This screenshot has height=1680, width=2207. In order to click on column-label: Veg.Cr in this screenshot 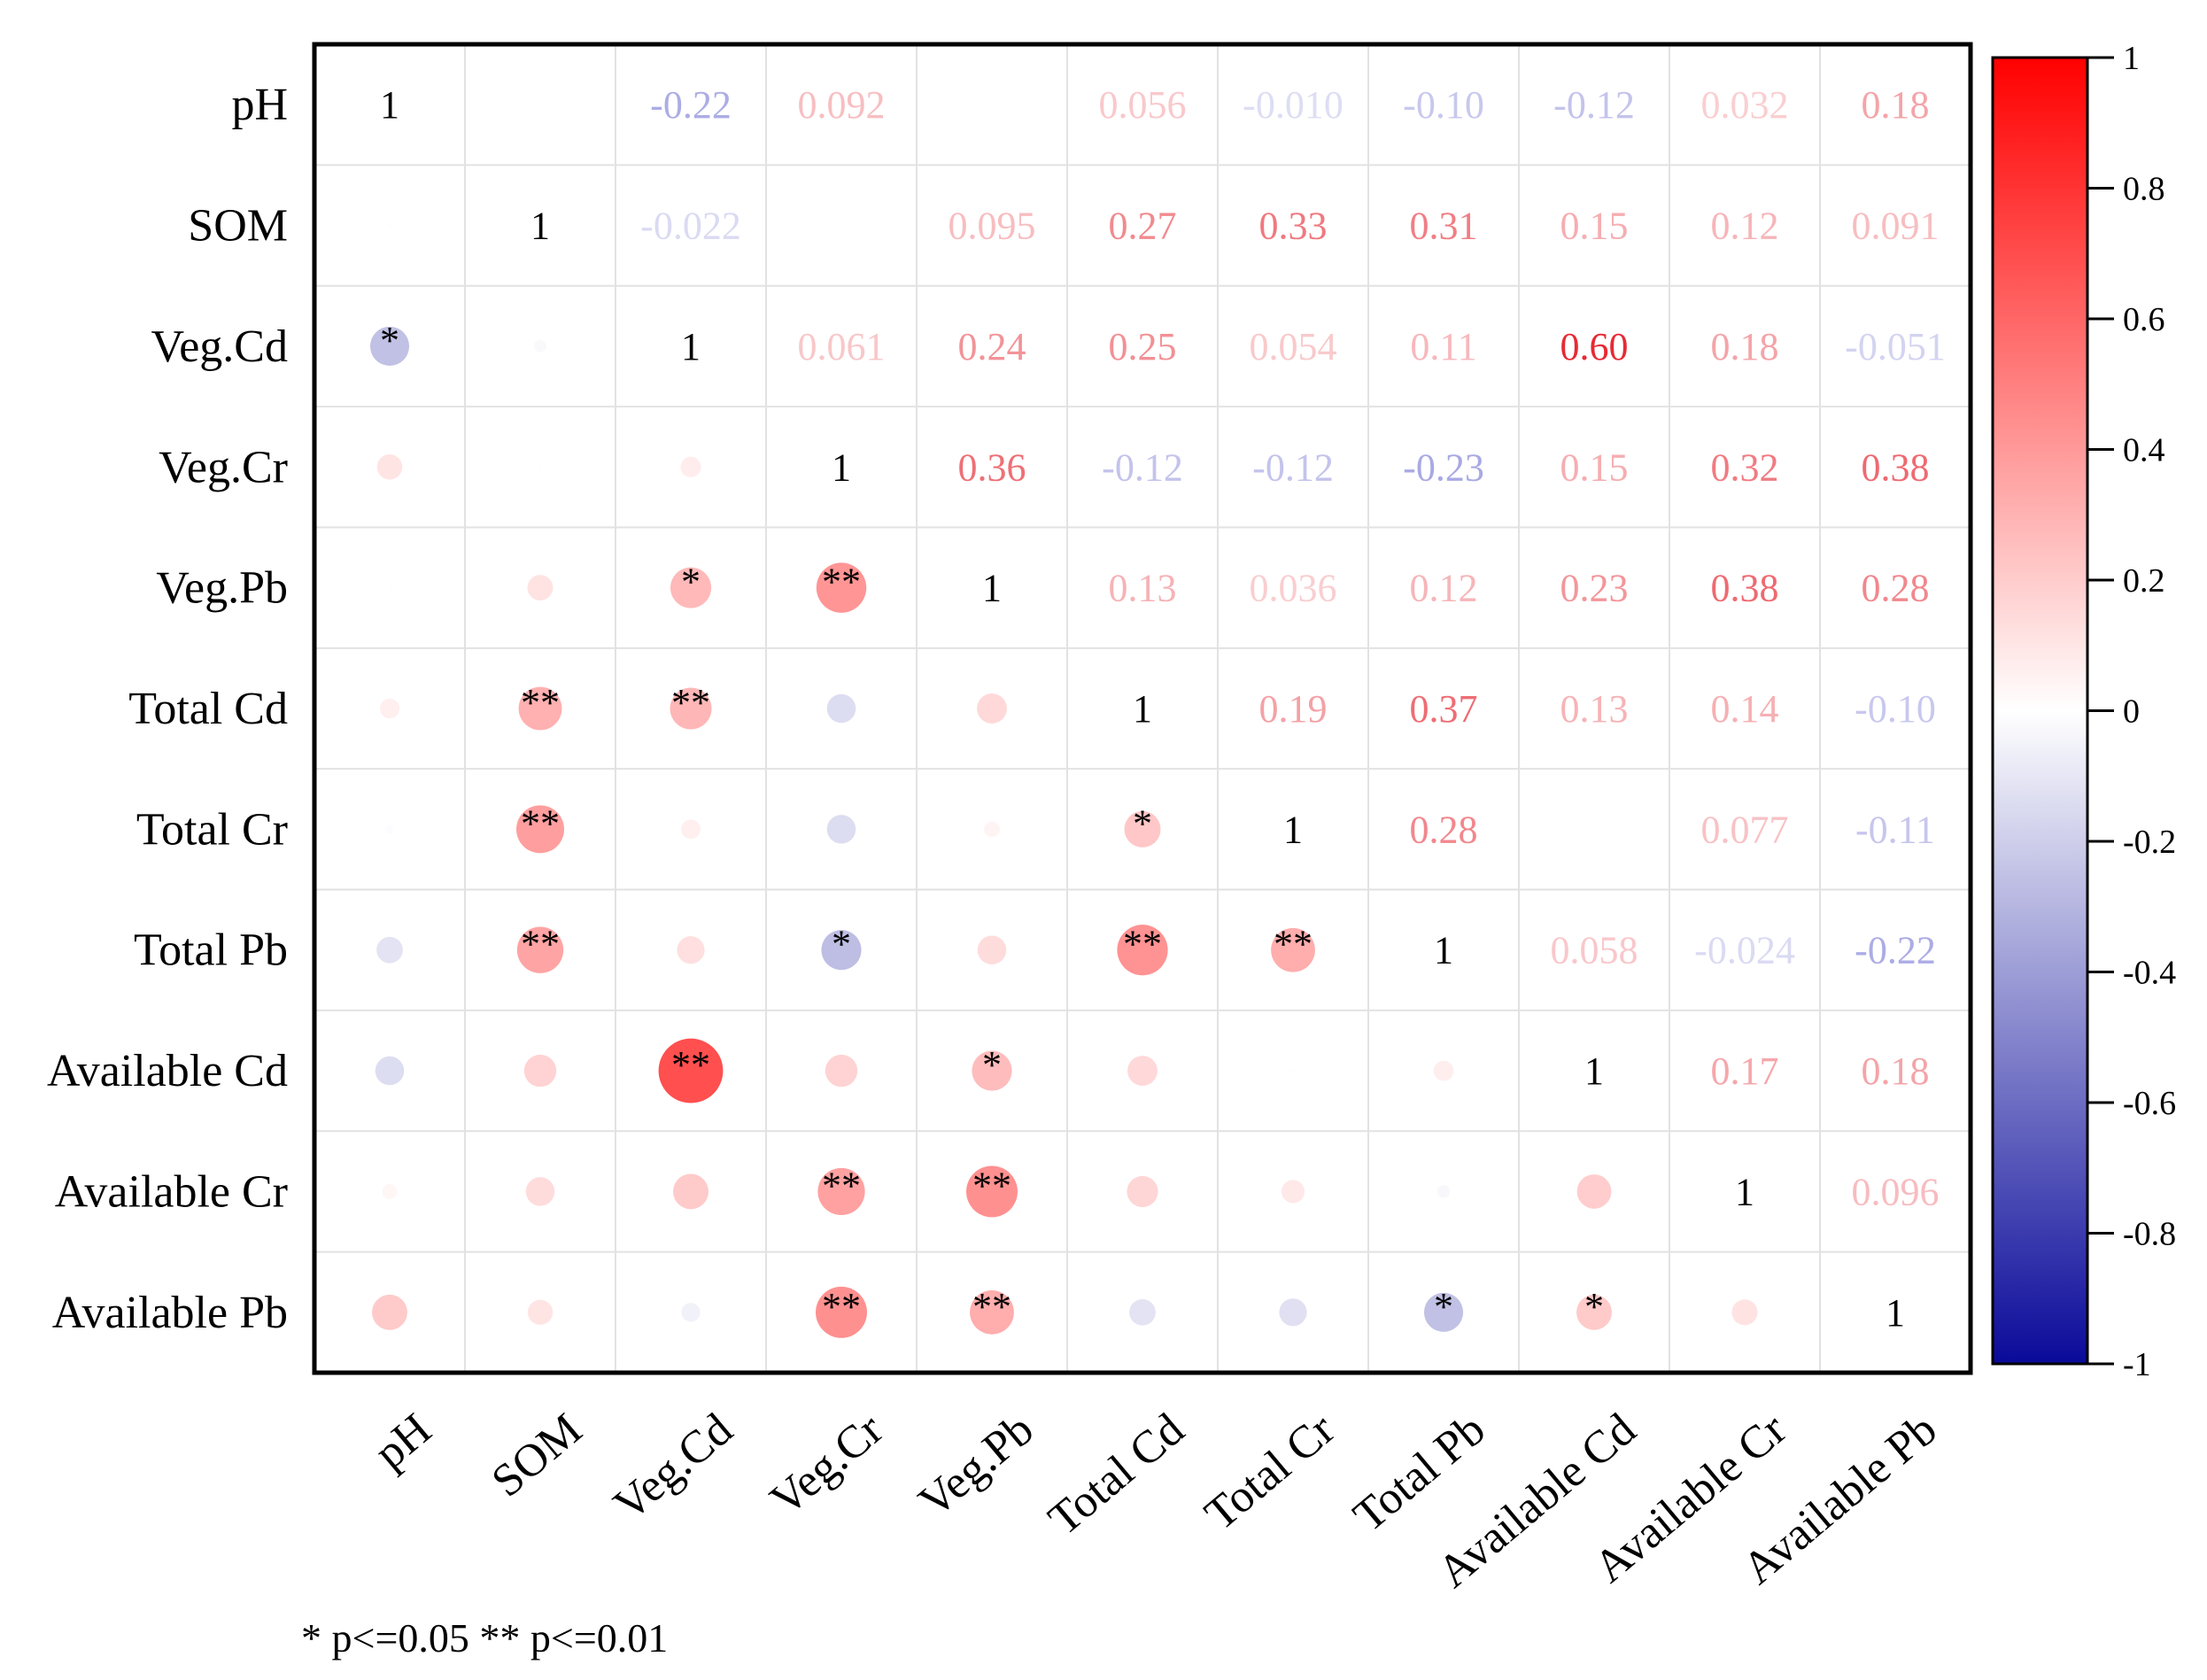, I will do `click(827, 1464)`.